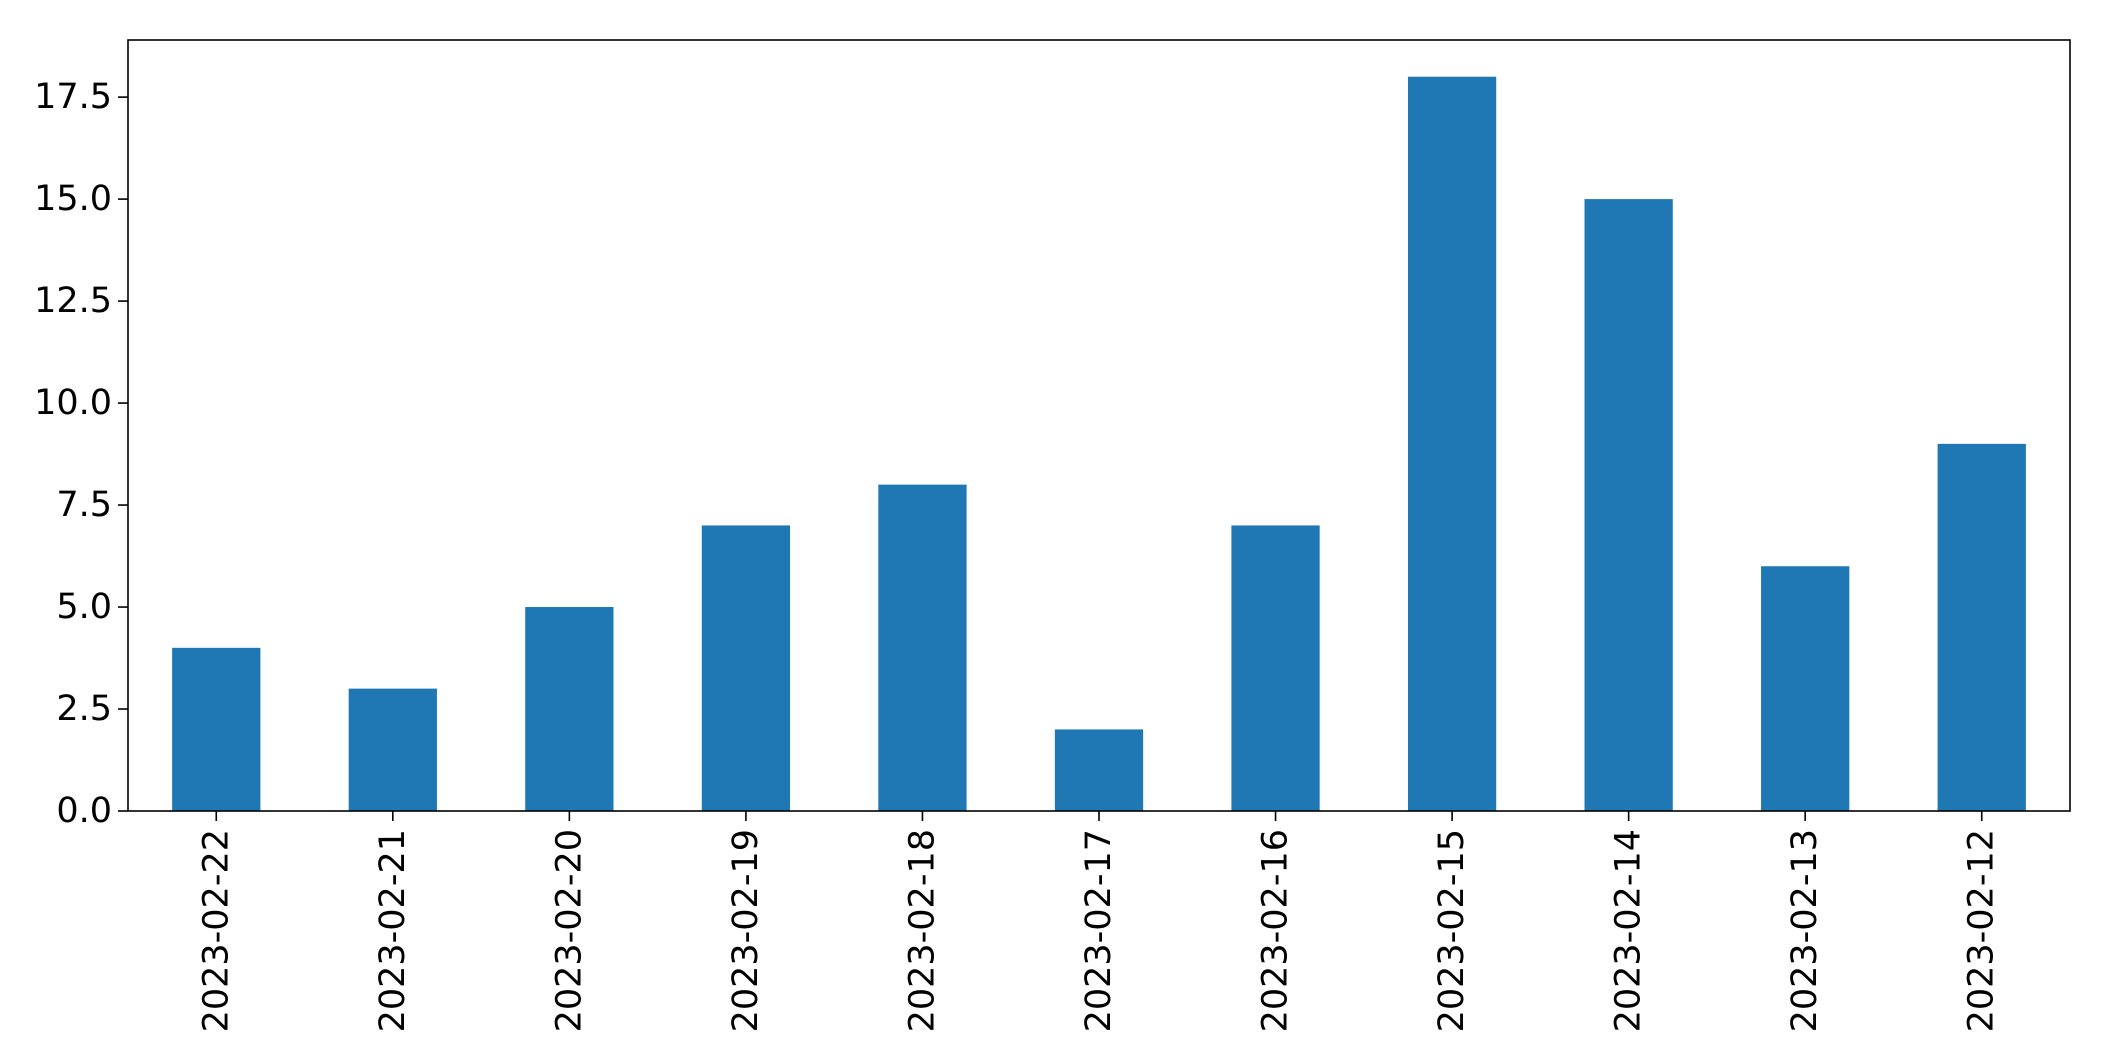 The image size is (2104, 1061). I want to click on y-axis: 0.0 2.5 5.0 7.5 10.0 12.5 15.0 17.5, so click(81, 454).